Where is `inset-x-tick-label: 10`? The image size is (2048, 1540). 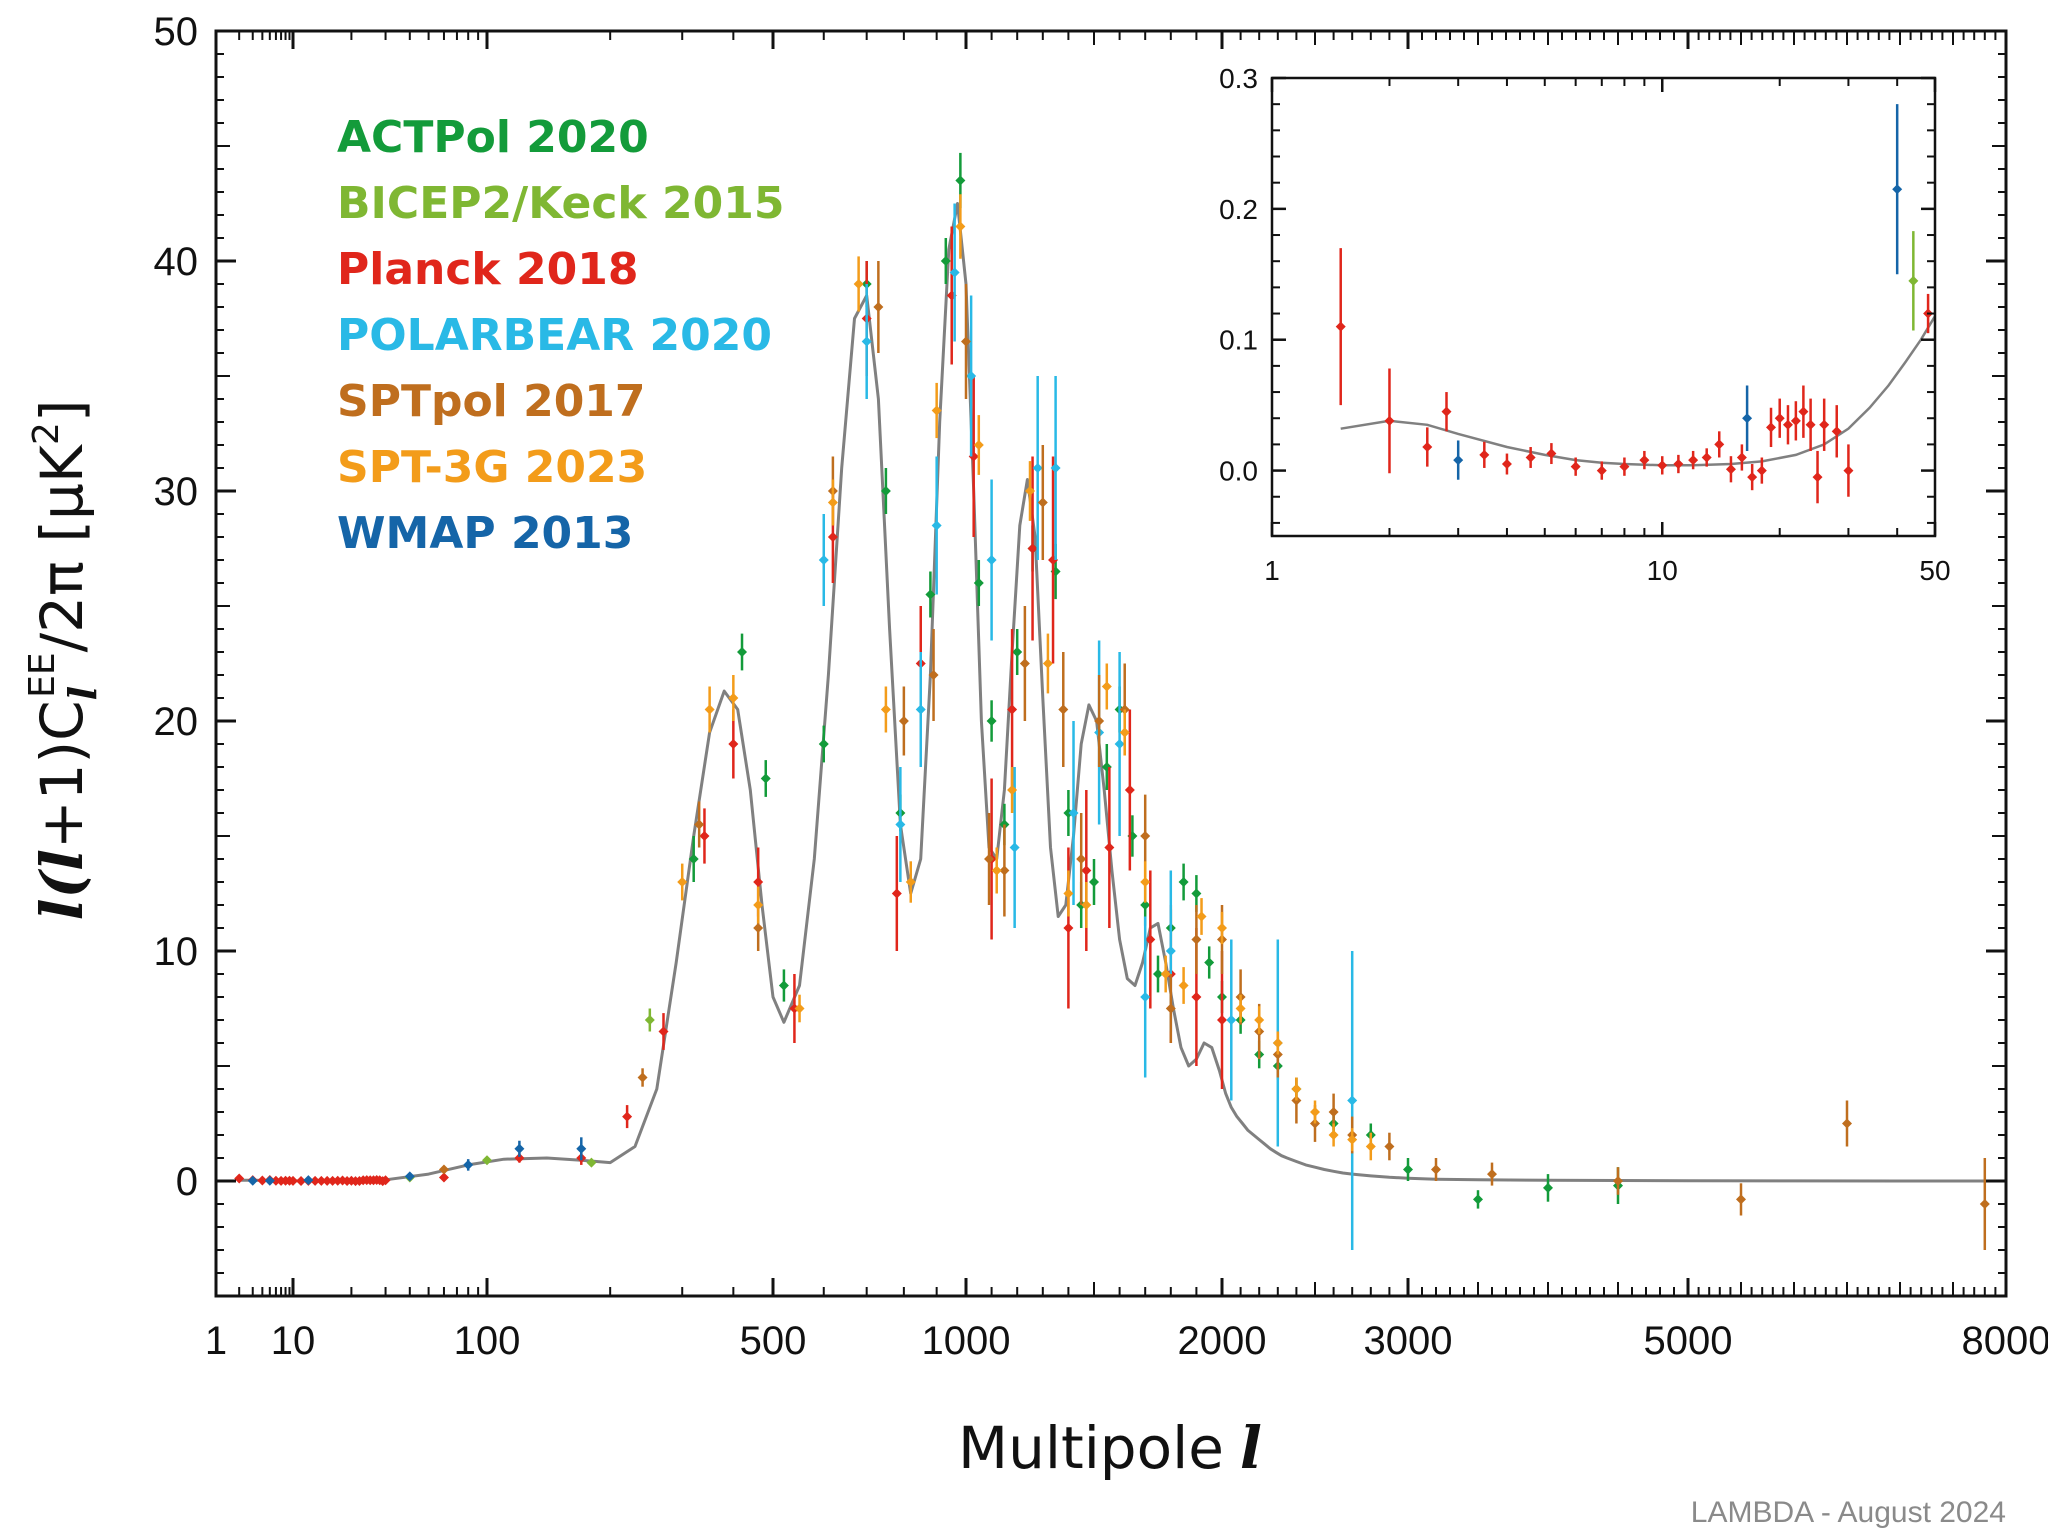 inset-x-tick-label: 10 is located at coordinates (1662, 570).